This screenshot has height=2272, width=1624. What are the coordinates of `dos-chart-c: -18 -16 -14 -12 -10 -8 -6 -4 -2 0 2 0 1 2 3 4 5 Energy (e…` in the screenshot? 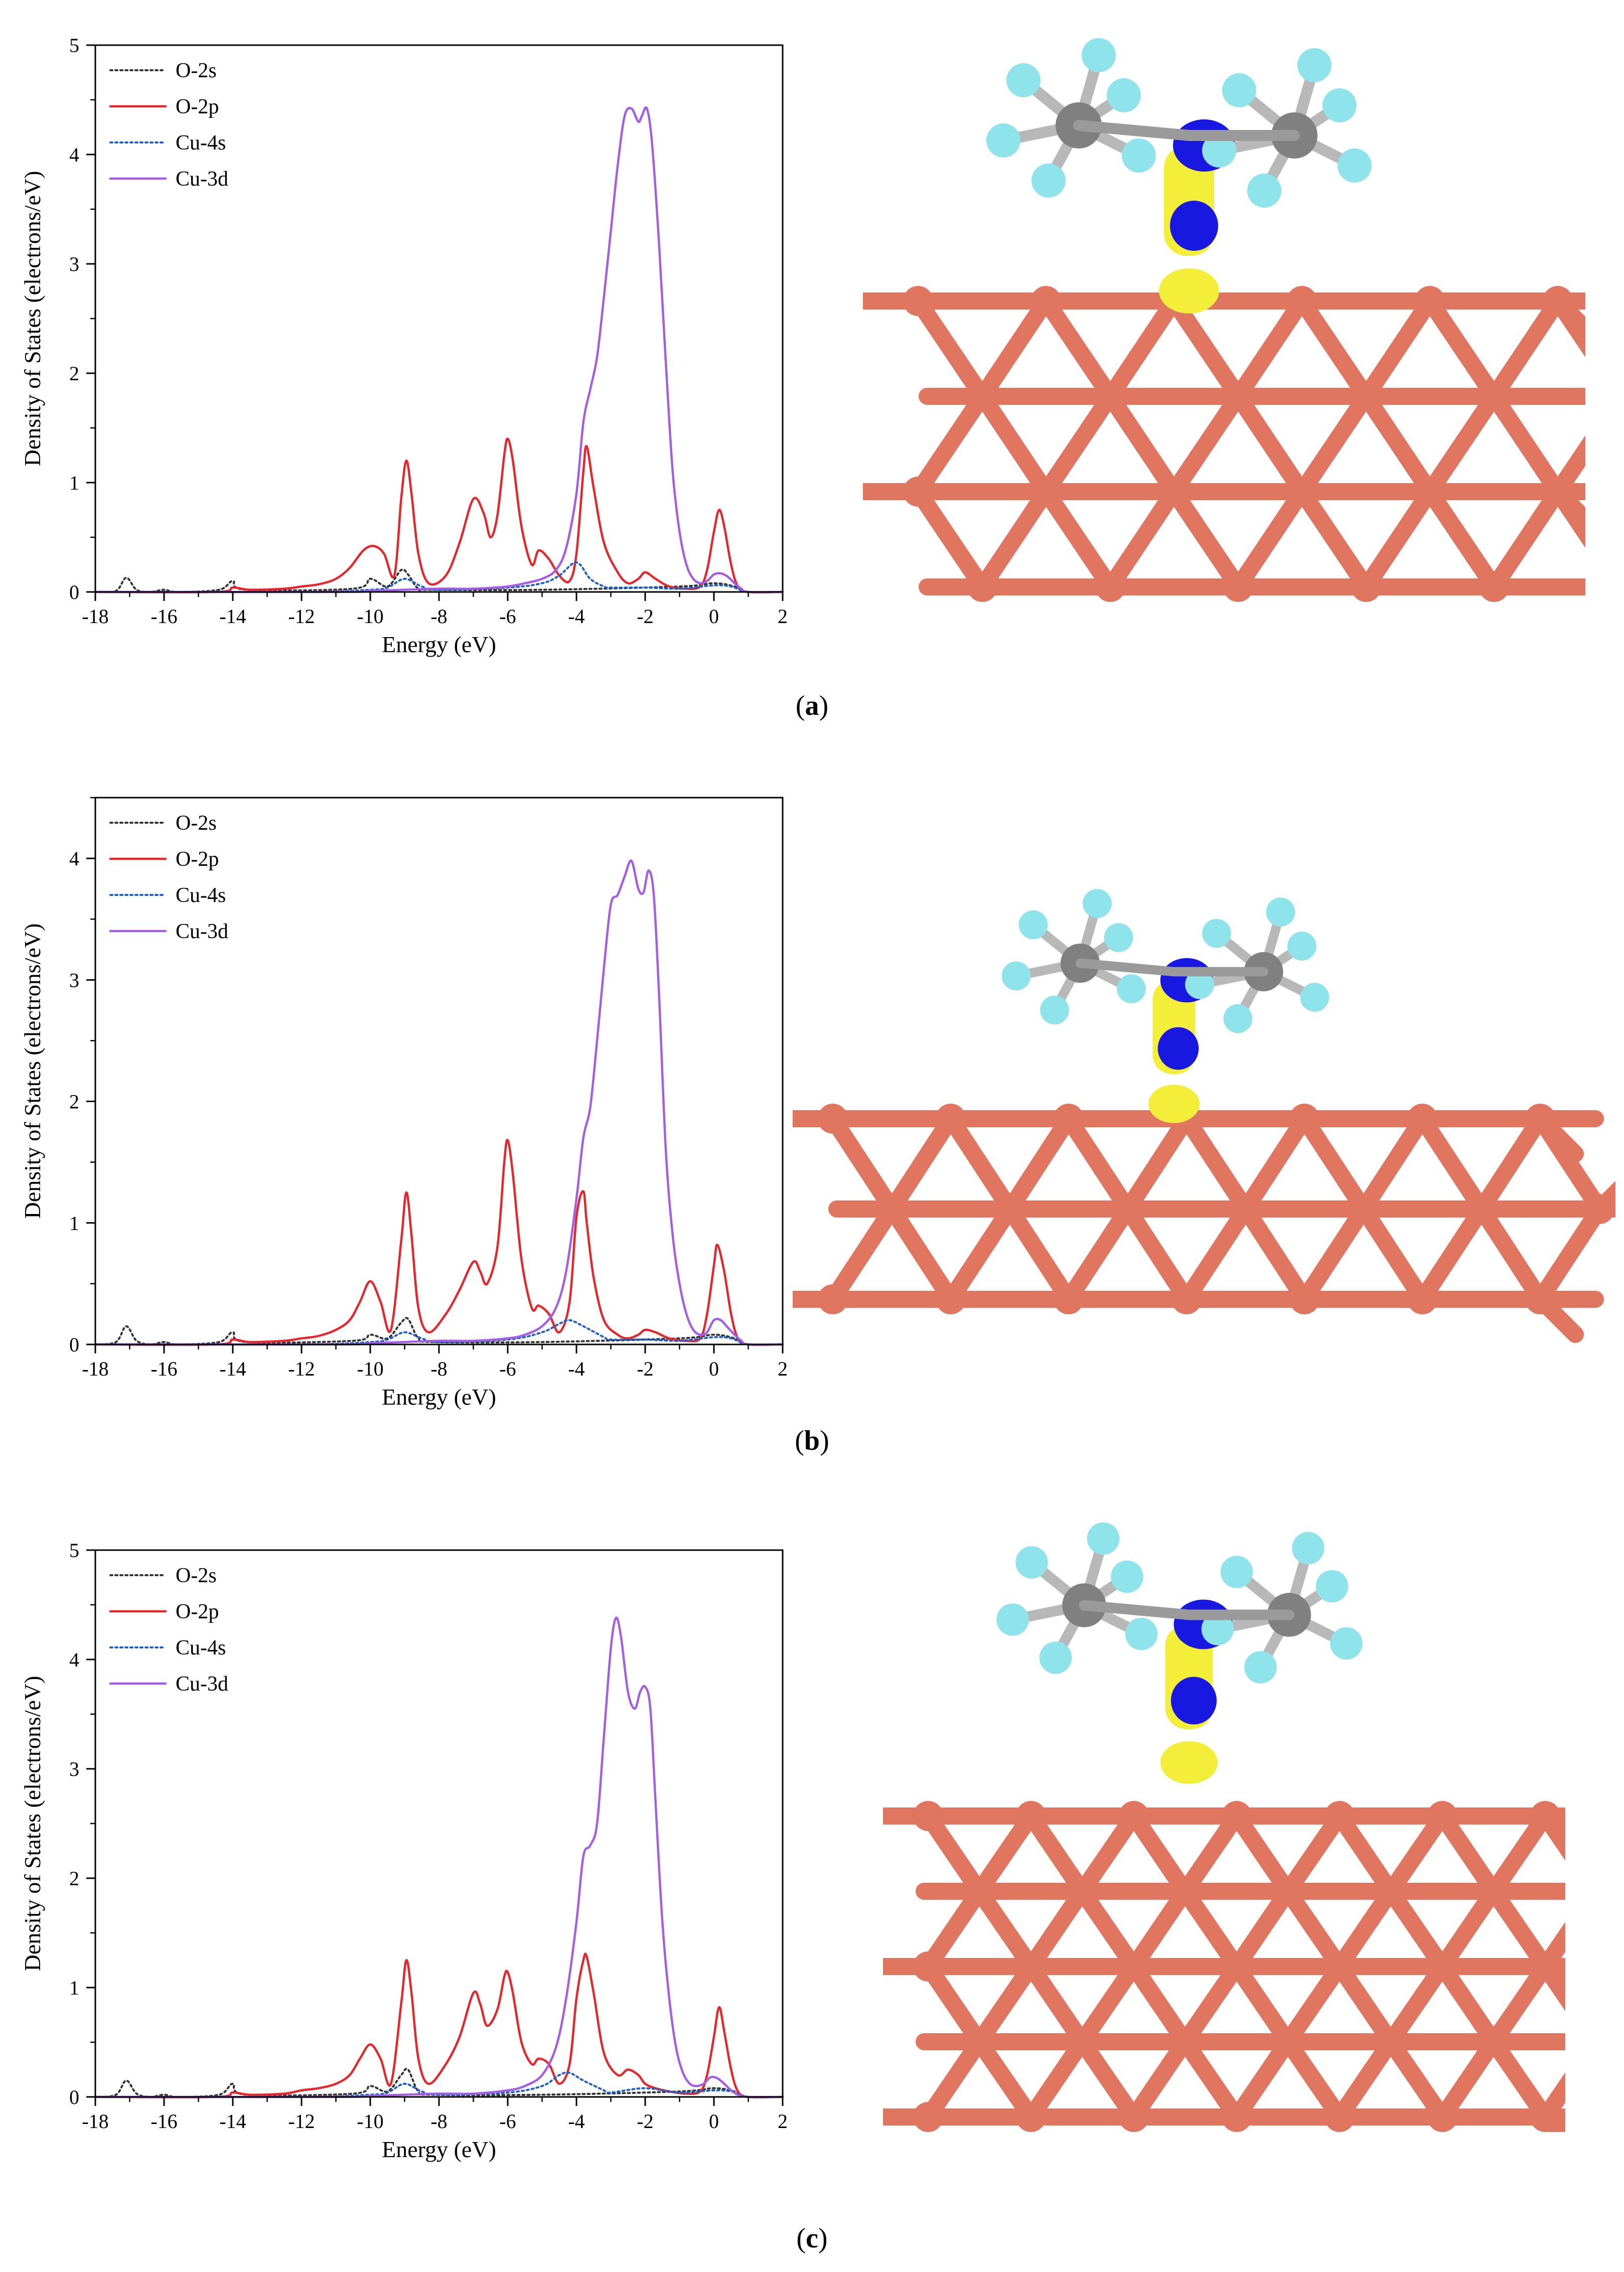 It's located at (404, 1851).